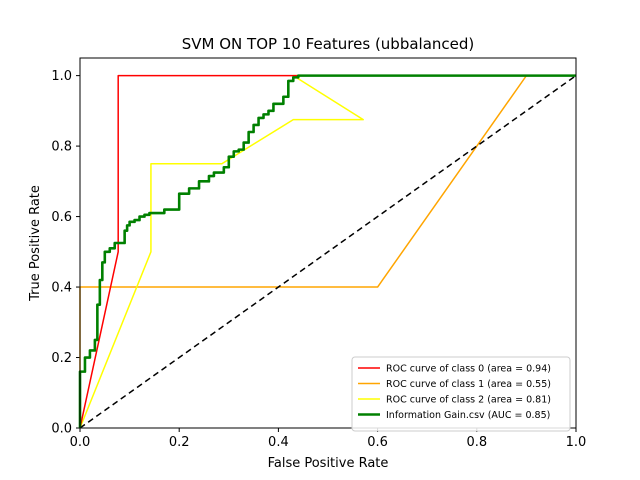 The image size is (640, 480). I want to click on legend-entry: ROC curve of class 2 (area = 0.81), so click(468, 400).